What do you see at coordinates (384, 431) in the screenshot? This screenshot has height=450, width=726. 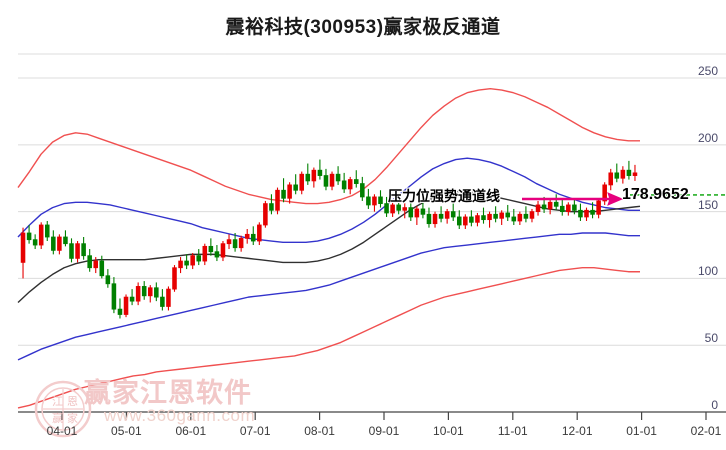 I see `x-axis-tick-label: 09-01` at bounding box center [384, 431].